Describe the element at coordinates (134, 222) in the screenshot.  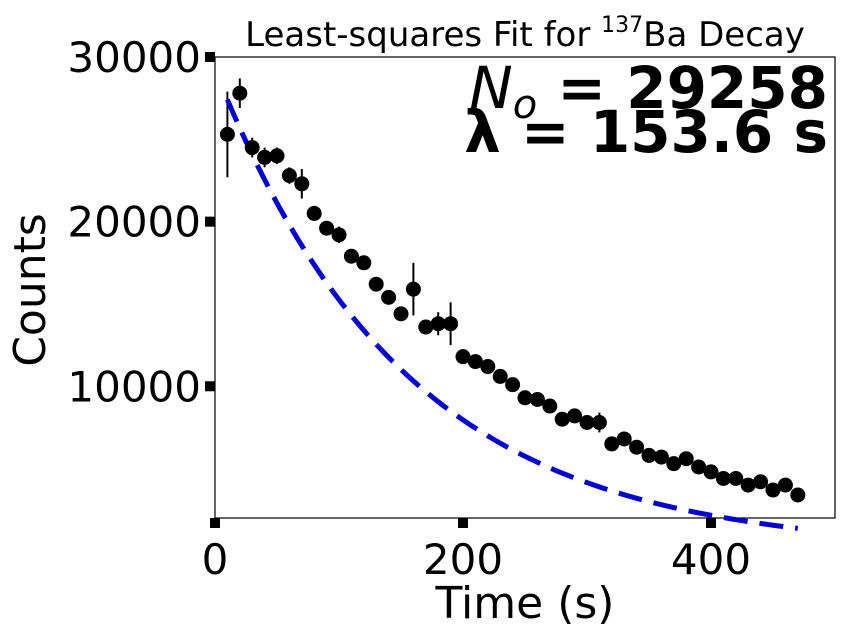
I see `y-tick-label: 20000` at that location.